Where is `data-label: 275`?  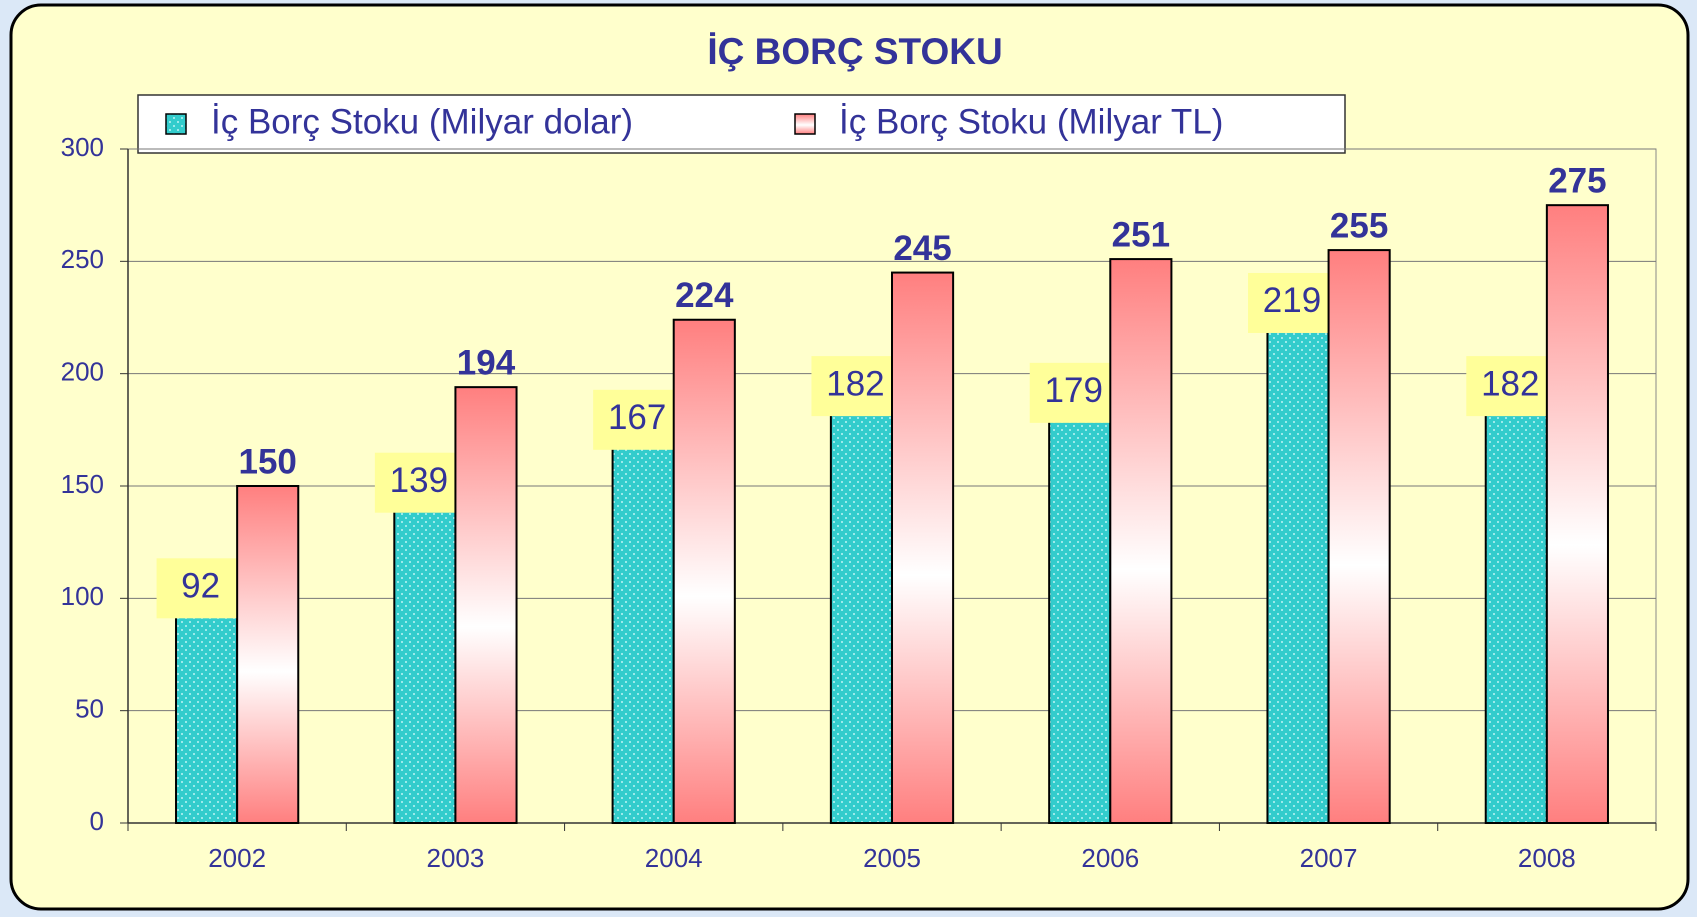
data-label: 275 is located at coordinates (1577, 180).